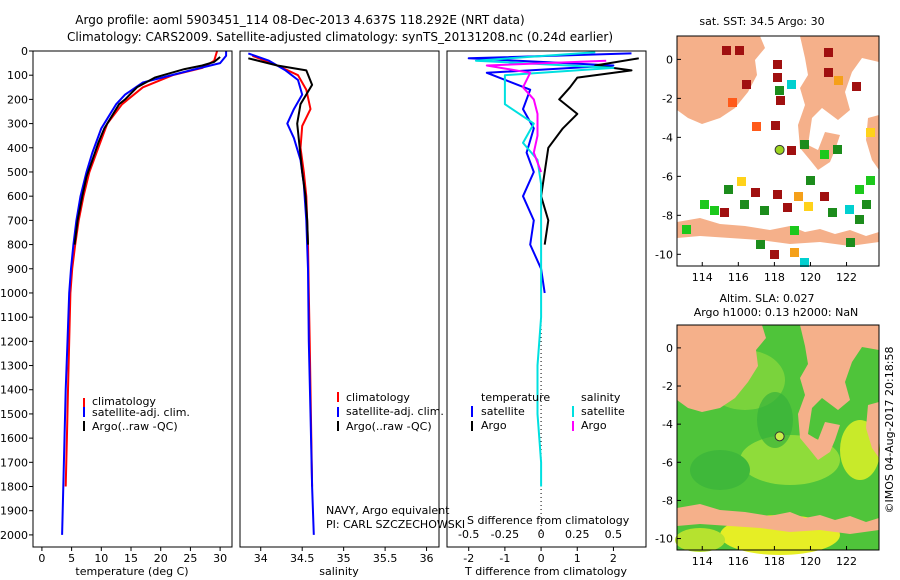 Image resolution: width=900 pixels, height=580 pixels. What do you see at coordinates (540, 546) in the screenshot?
I see `difference-ticks: -2 -1 0 1 2 -0.5 -0.25 0 0.25 0.5` at bounding box center [540, 546].